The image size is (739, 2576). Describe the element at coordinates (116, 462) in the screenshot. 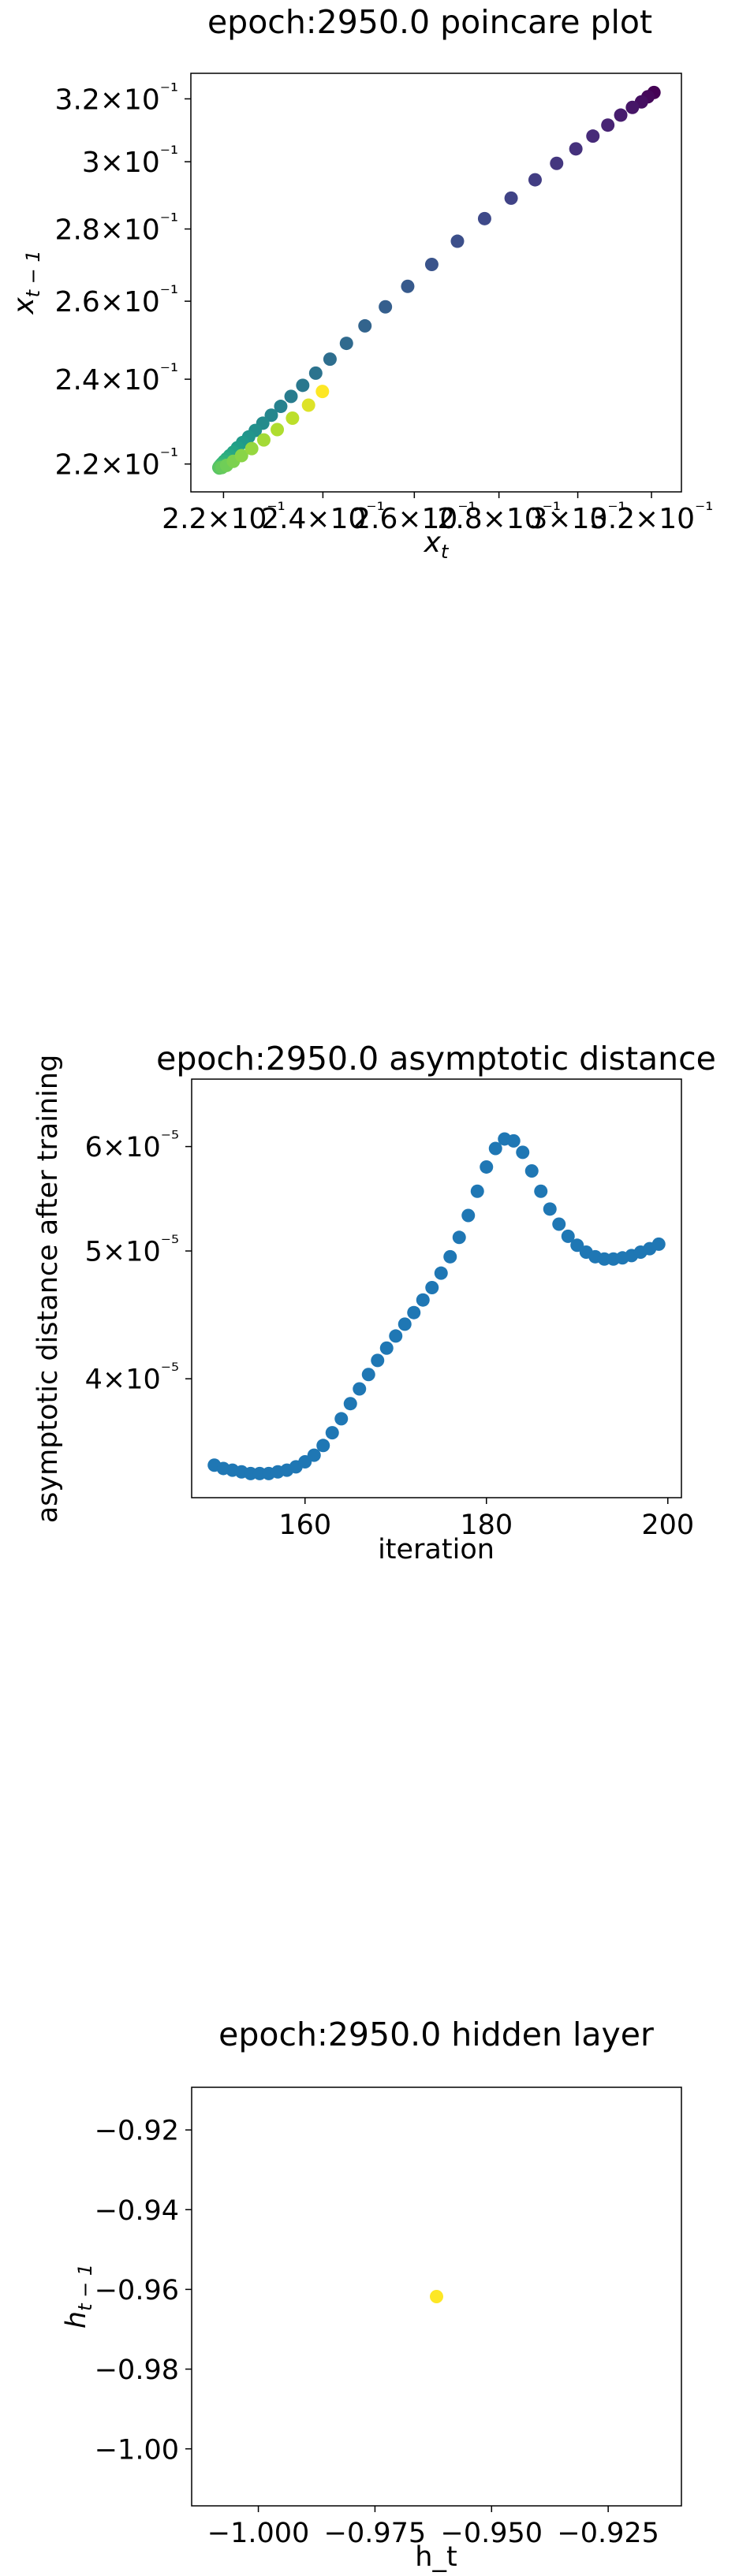

I see `y-tick-label: 2.2×10⁻¹` at that location.